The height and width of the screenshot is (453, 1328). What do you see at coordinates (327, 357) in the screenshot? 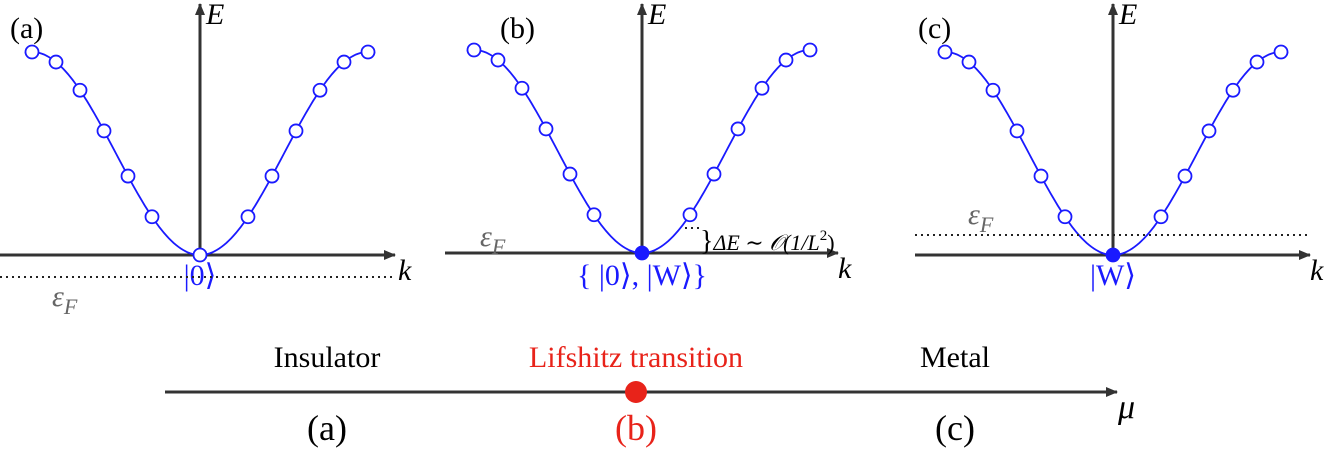
I see `phase-name: Insulator` at bounding box center [327, 357].